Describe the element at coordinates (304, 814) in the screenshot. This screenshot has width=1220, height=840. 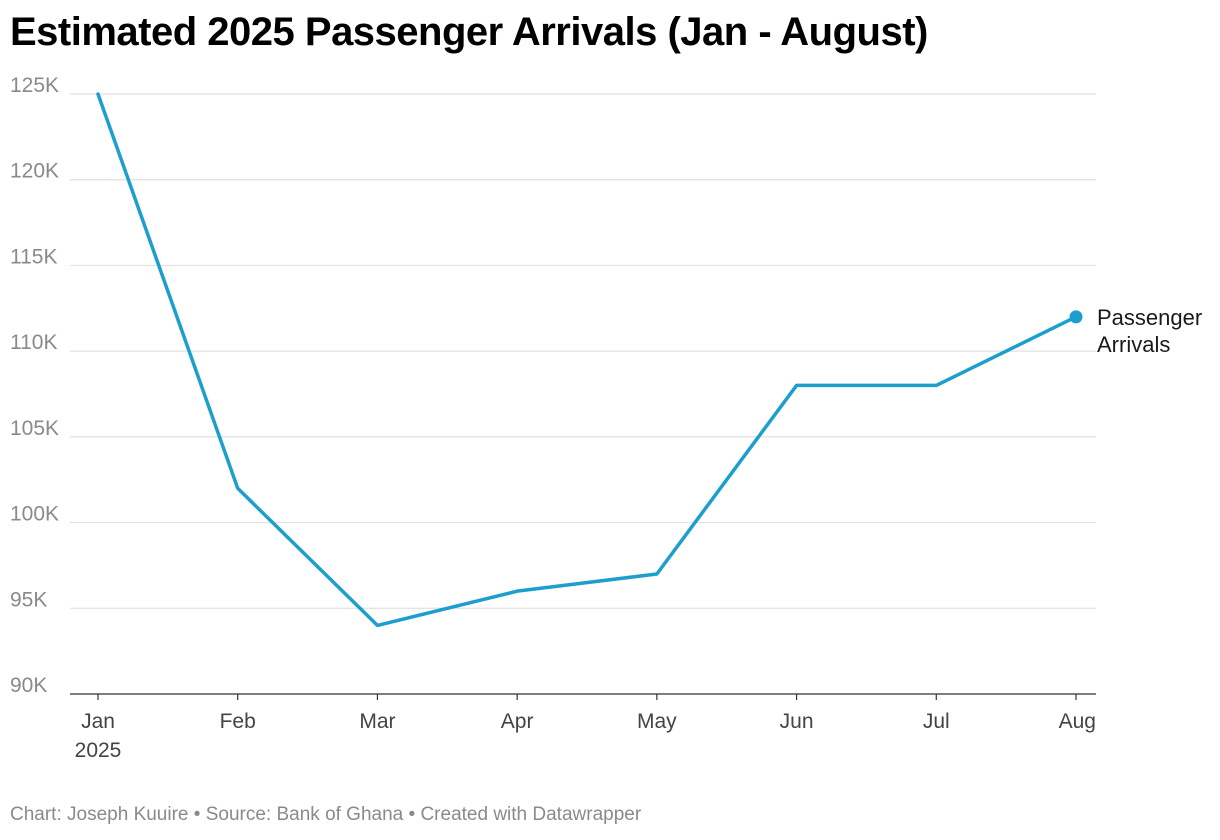
I see `footer-source: Source: Bank of Ghana` at that location.